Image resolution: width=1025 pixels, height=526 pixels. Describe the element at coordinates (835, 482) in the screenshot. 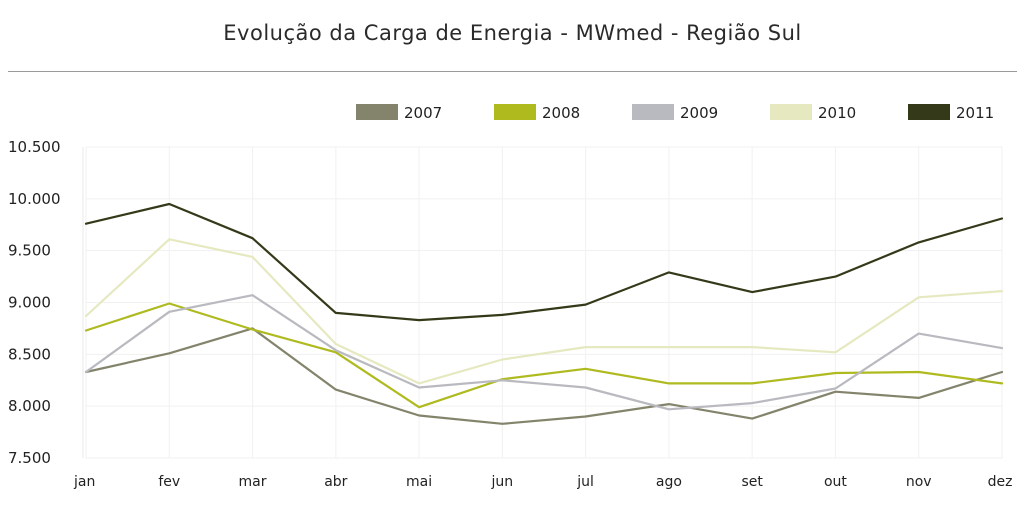

I see `x-tick-label: out` at that location.